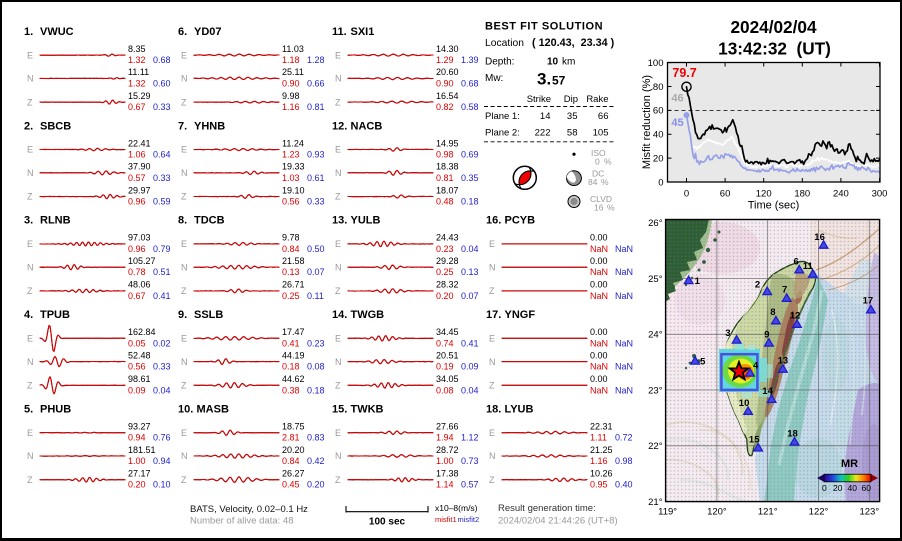 The image size is (902, 541). What do you see at coordinates (137, 343) in the screenshot?
I see `svg-text: 0.05` at bounding box center [137, 343].